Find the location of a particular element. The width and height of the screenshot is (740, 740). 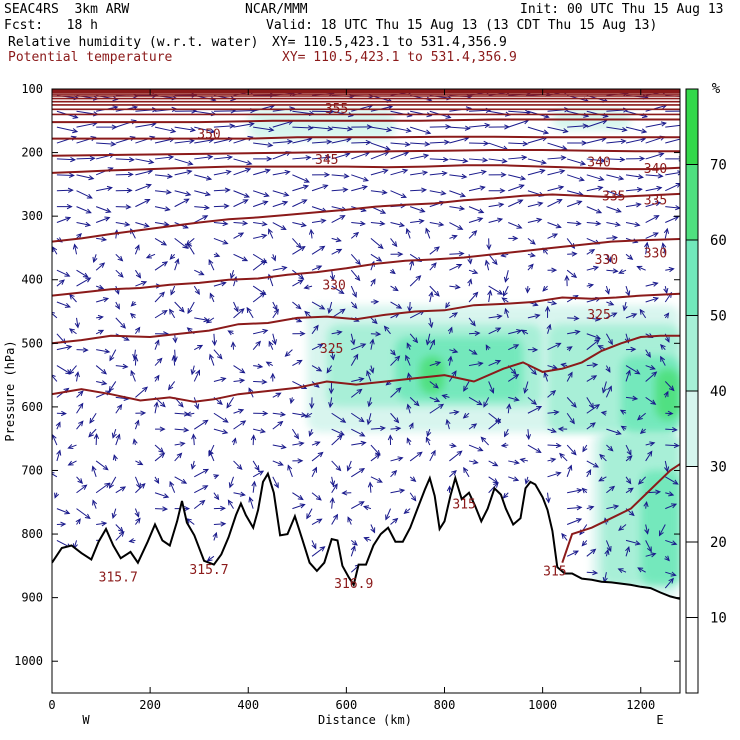

x-tick-label: 1200 is located at coordinates (640, 705).